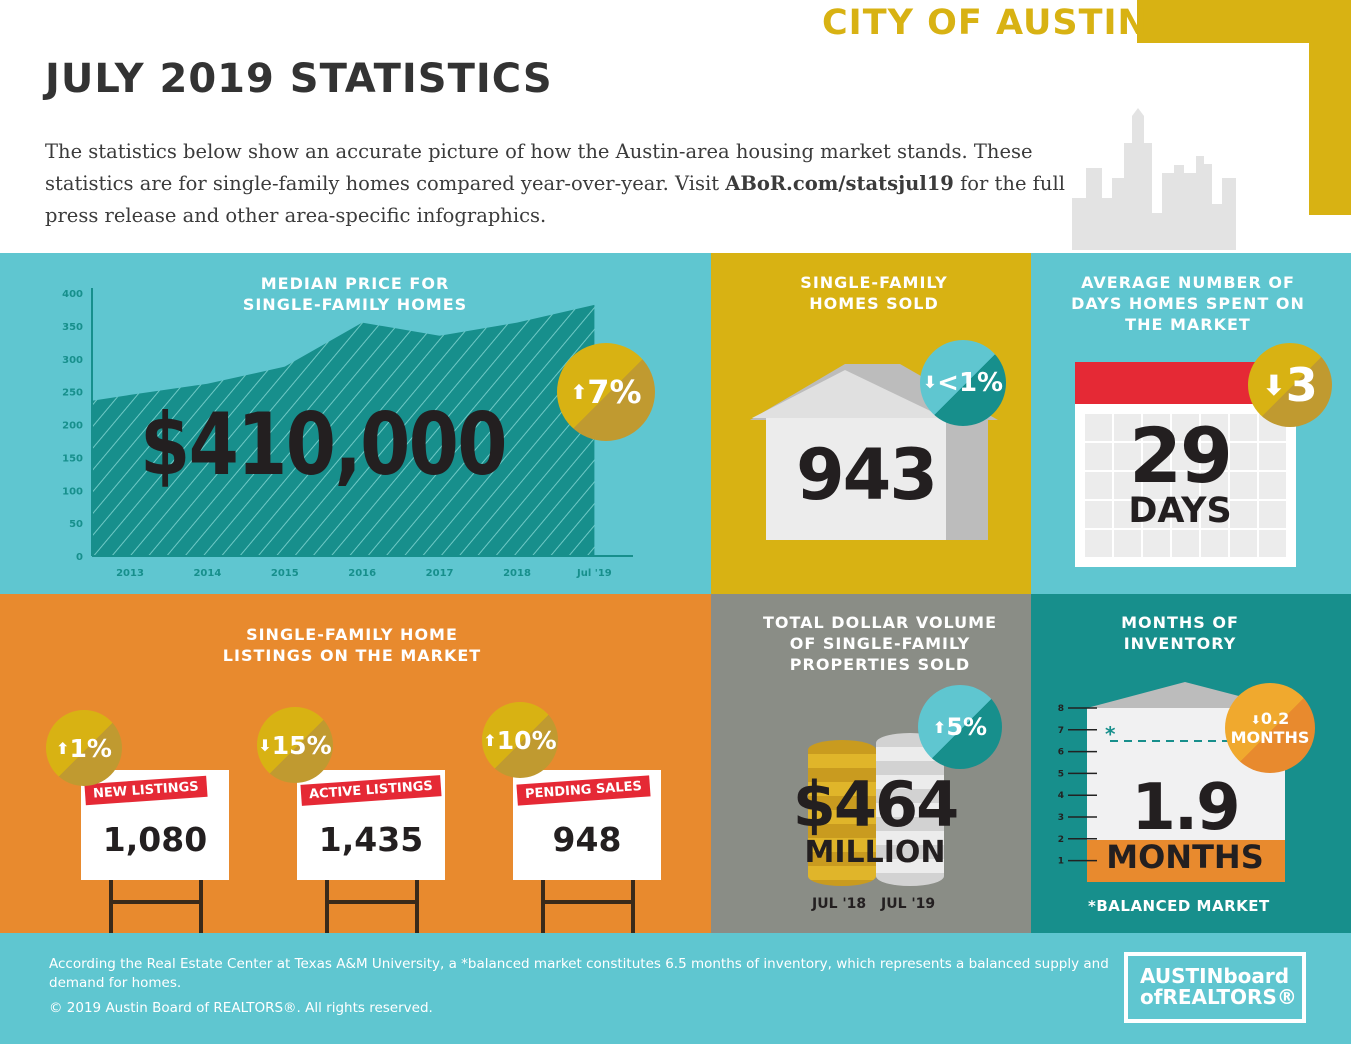  Describe the element at coordinates (352, 655) in the screenshot. I see `title-line: LISTINGS ON THE MARKET` at that location.